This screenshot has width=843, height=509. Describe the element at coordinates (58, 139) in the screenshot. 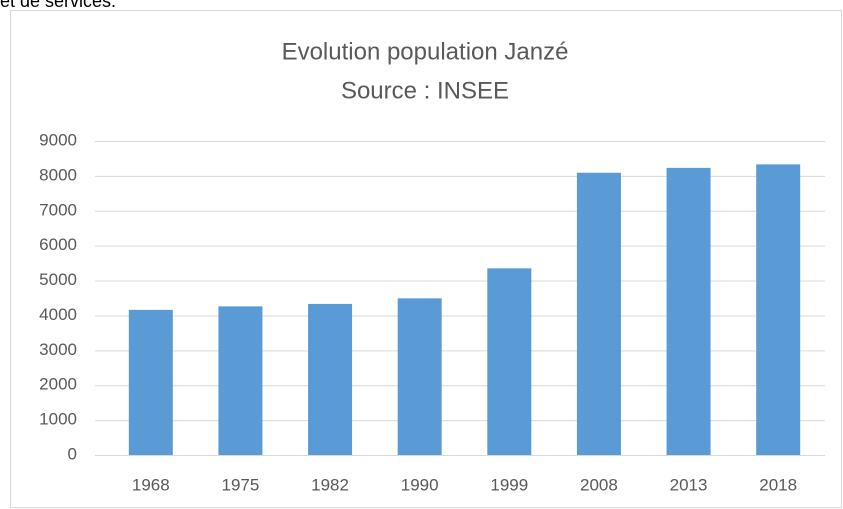

I see `y-tick-label: 9000` at that location.